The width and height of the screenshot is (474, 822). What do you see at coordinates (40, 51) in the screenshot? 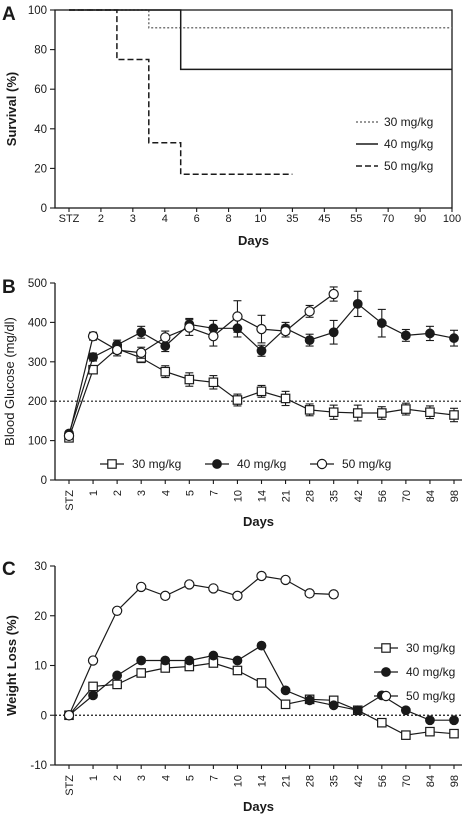
I see `y-tick-label: 80` at bounding box center [40, 51].